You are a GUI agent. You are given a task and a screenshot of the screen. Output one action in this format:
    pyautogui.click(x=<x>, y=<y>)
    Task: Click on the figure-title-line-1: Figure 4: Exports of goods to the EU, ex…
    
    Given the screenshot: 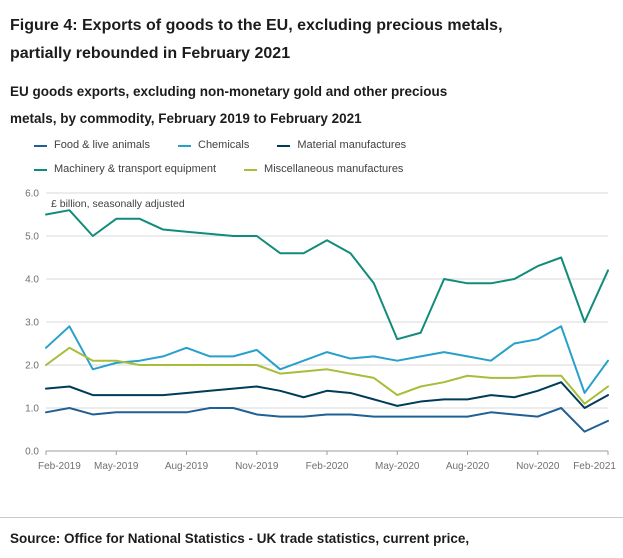 What is the action you would take?
    pyautogui.click(x=256, y=25)
    